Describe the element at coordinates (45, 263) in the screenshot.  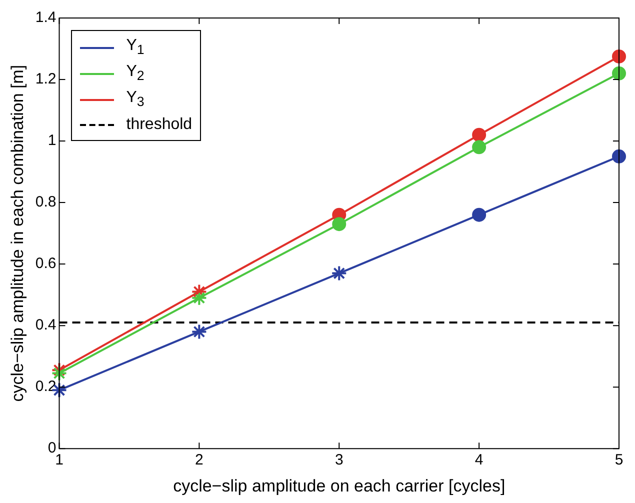
I see `y-tick-label: 0.6` at that location.